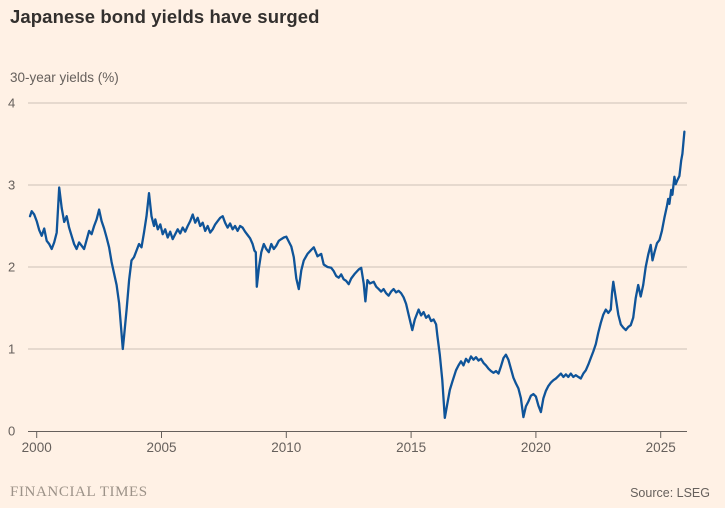 Image resolution: width=725 pixels, height=508 pixels. What do you see at coordinates (661, 447) in the screenshot?
I see `x-axis-label-2025: 2025` at bounding box center [661, 447].